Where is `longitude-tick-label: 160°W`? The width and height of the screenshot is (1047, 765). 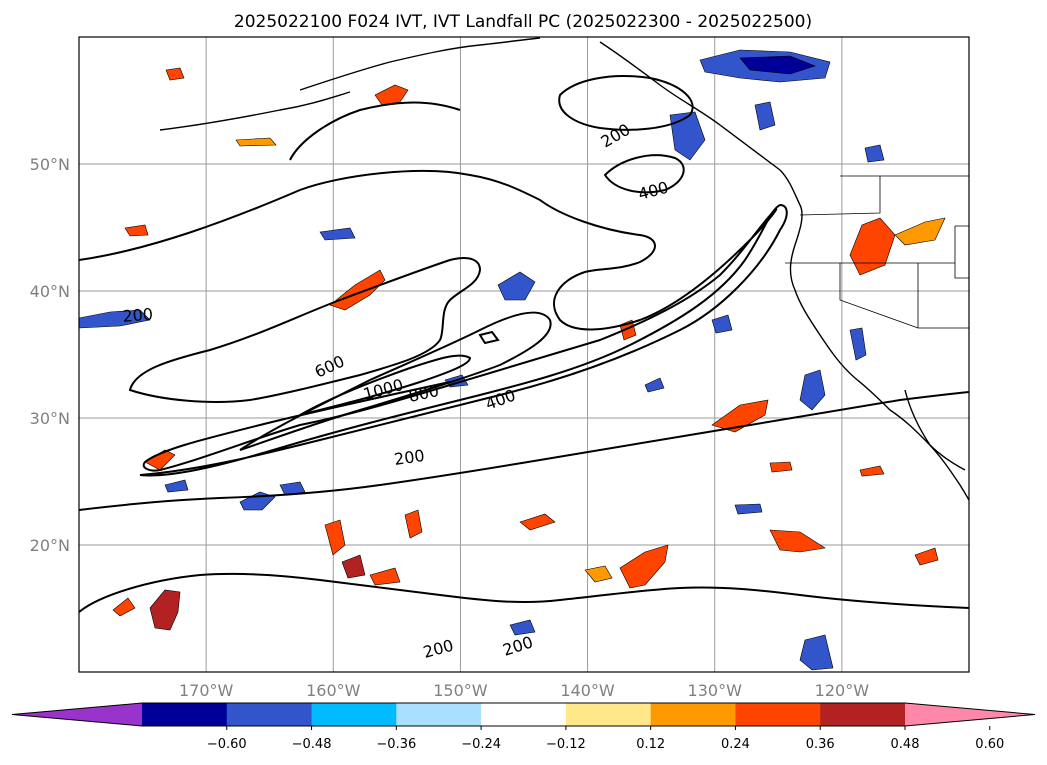
longitude-tick-label: 160°W is located at coordinates (333, 690).